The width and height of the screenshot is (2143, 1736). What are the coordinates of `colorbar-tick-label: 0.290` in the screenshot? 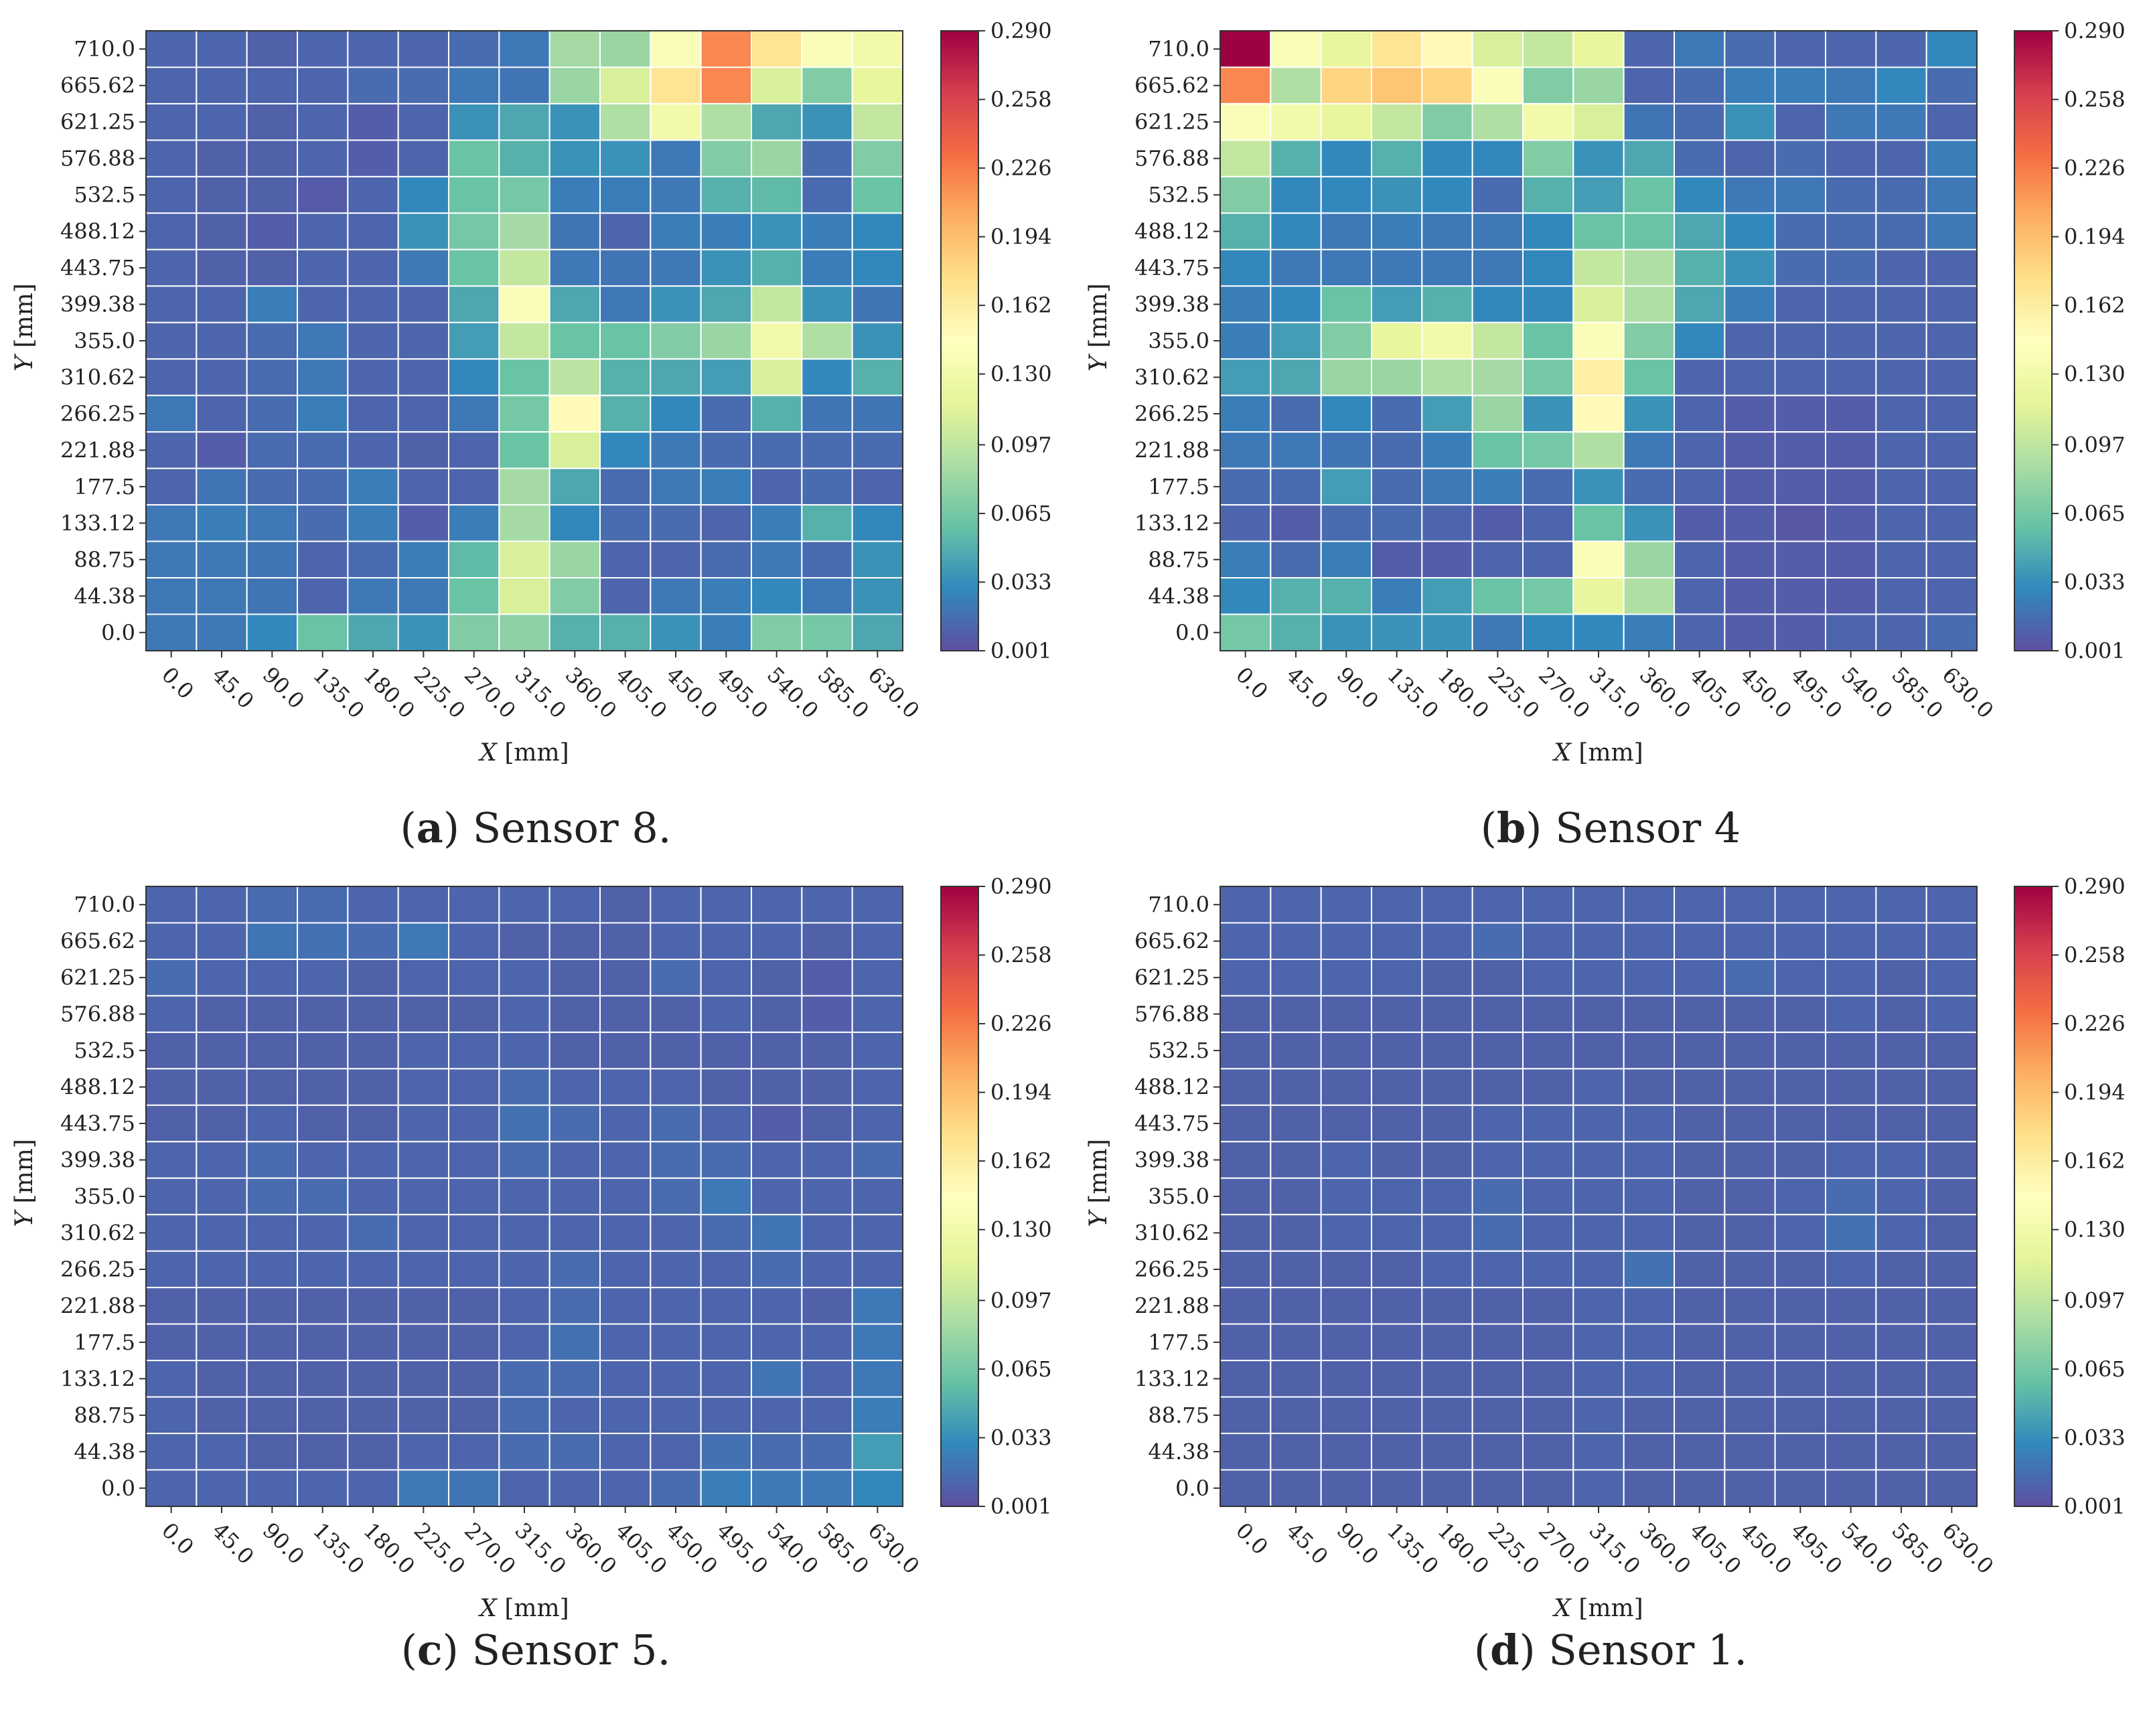 It's located at (2095, 887).